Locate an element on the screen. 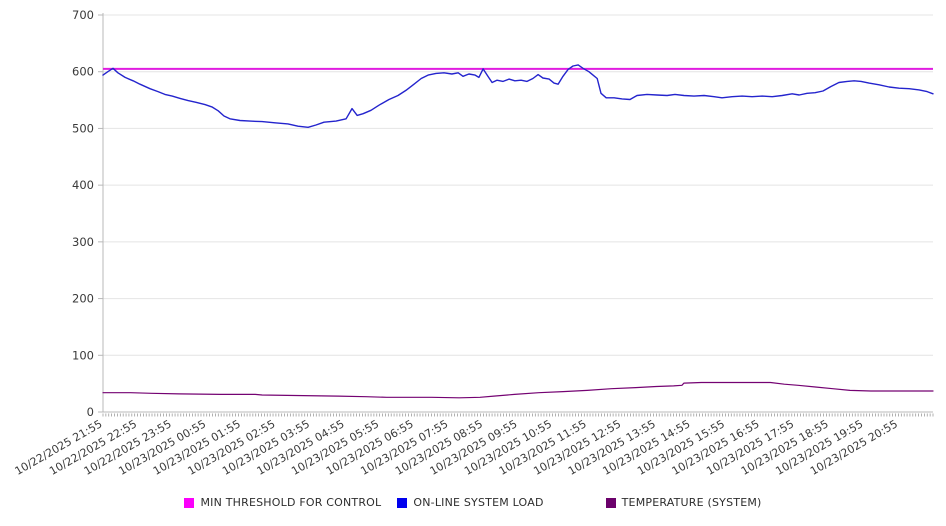 This screenshot has height=526, width=946. y-tick-label: 0 is located at coordinates (90, 412).